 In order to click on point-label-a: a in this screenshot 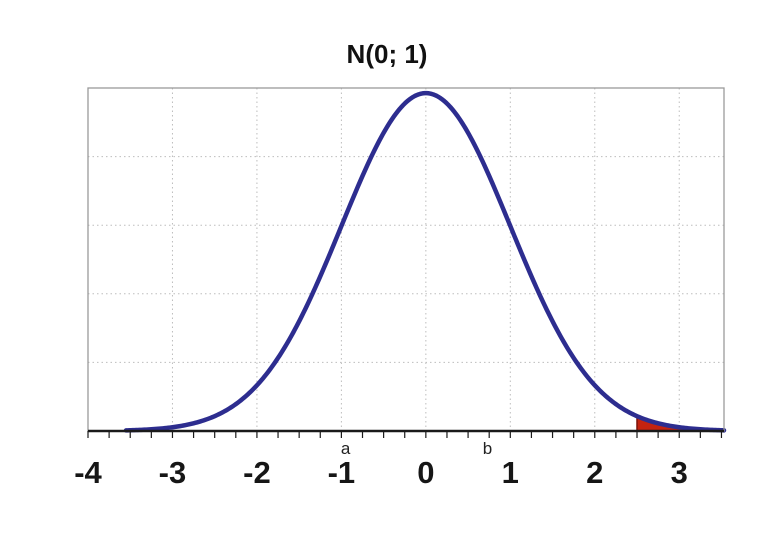, I will do `click(346, 448)`.